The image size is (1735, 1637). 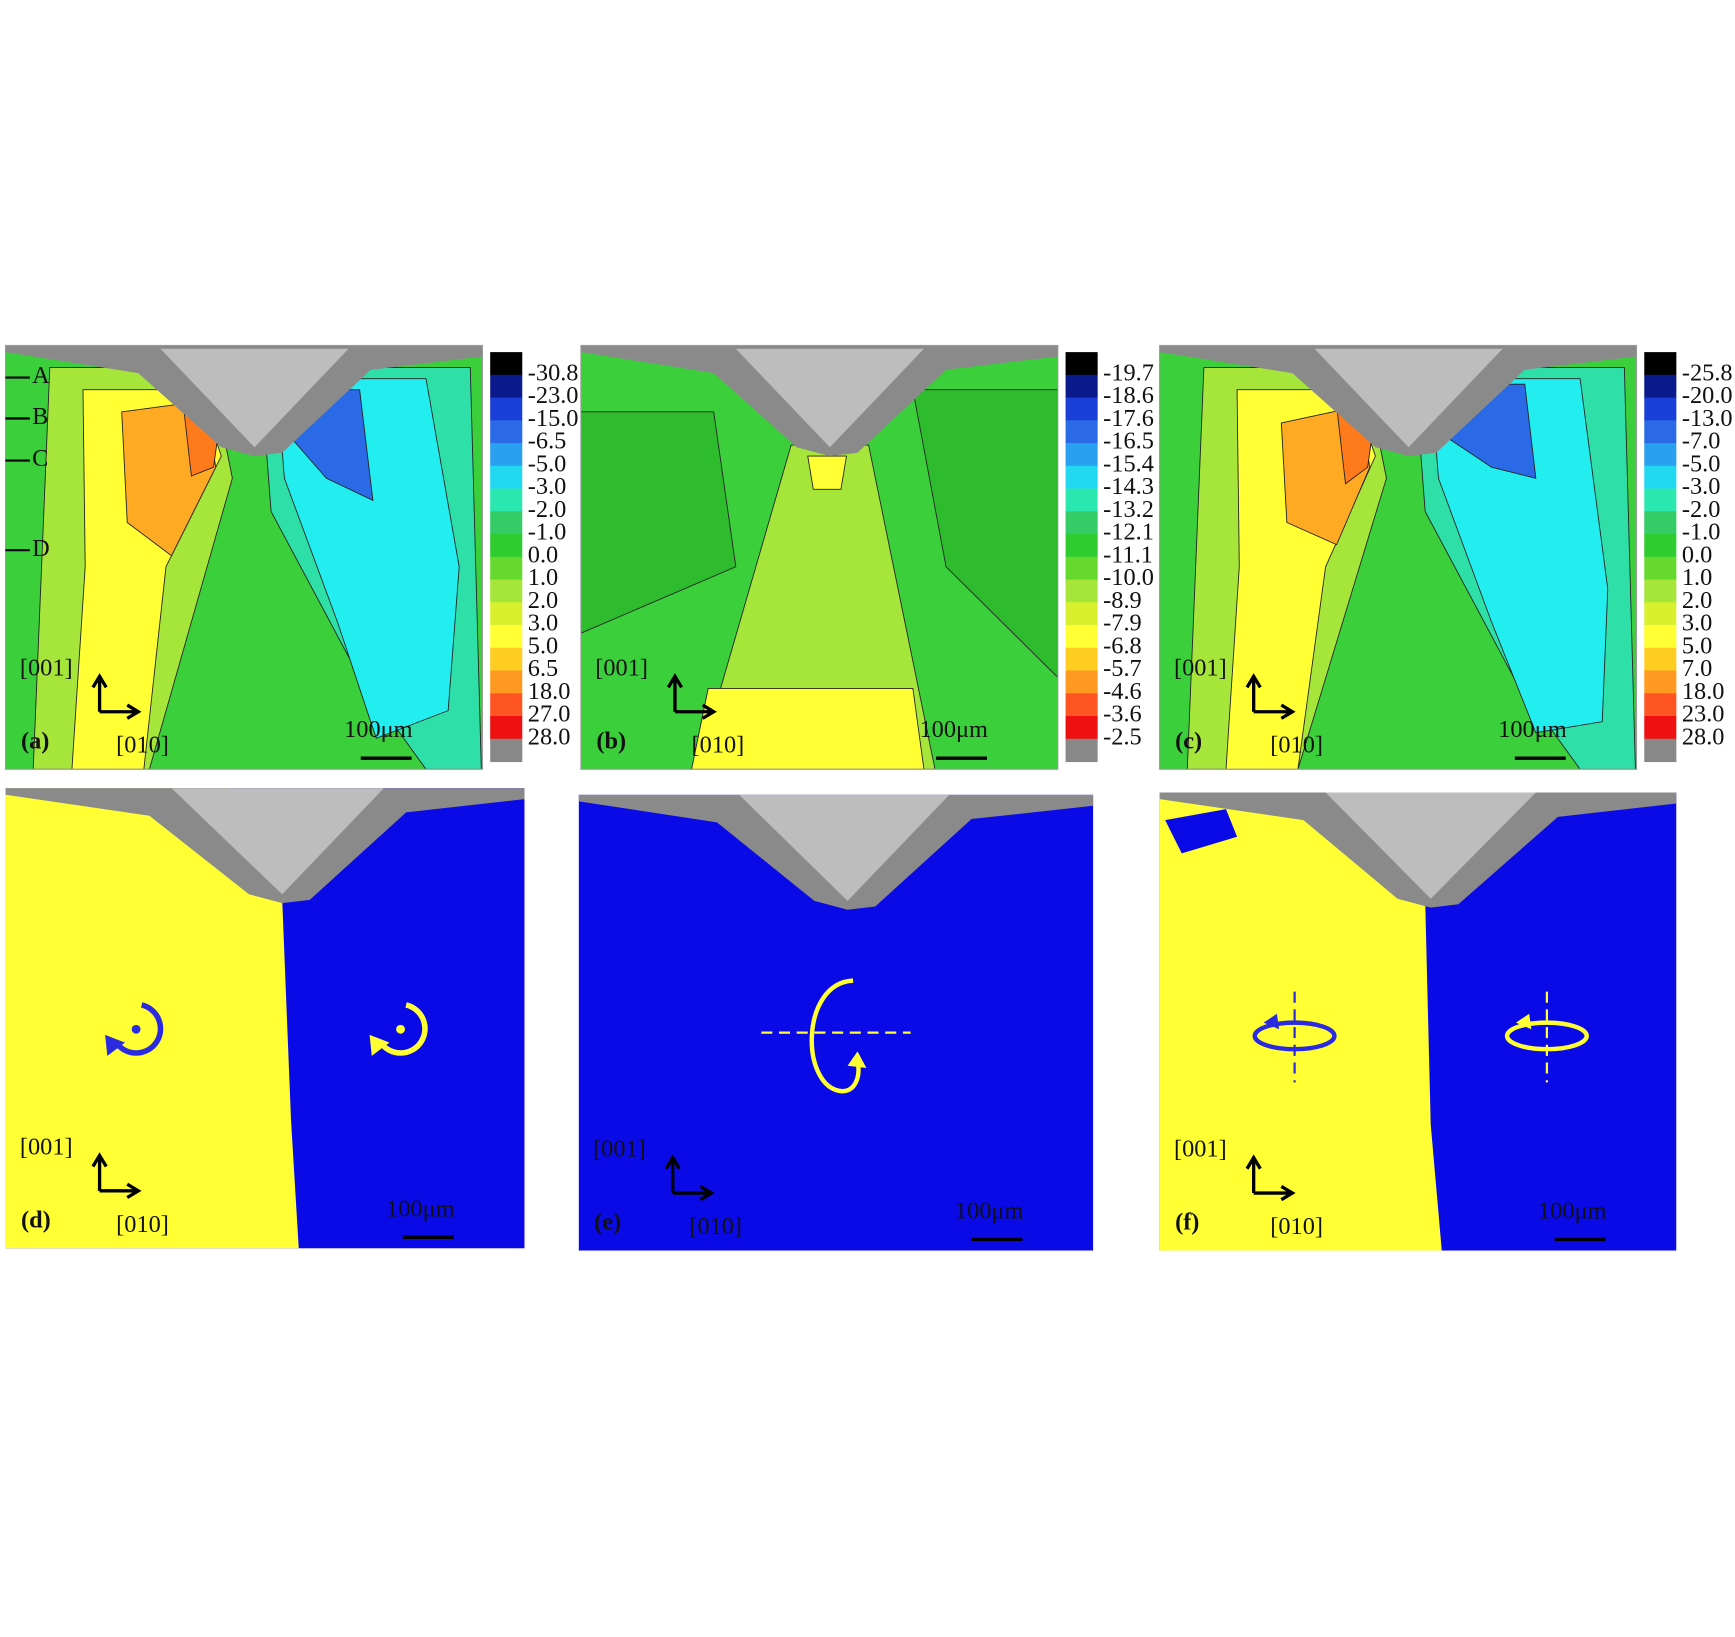 What do you see at coordinates (1707, 418) in the screenshot?
I see `colorbar-label: -13.0` at bounding box center [1707, 418].